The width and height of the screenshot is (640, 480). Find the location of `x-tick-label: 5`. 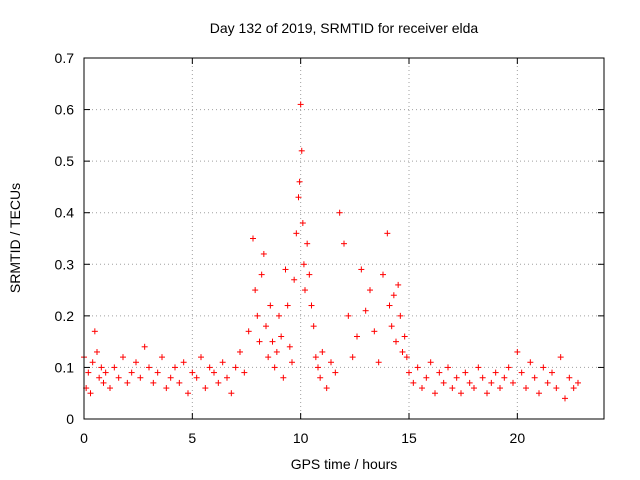

x-tick-label: 5 is located at coordinates (192, 438).